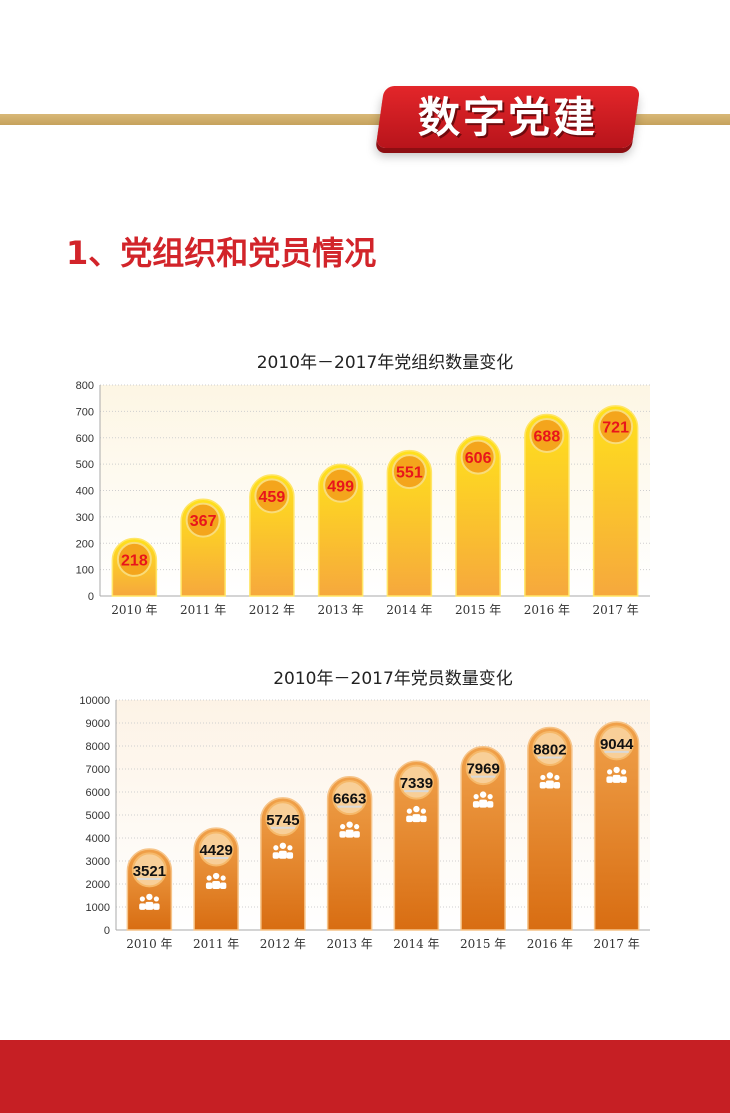  What do you see at coordinates (416, 783) in the screenshot?
I see `data-label: 7339` at bounding box center [416, 783].